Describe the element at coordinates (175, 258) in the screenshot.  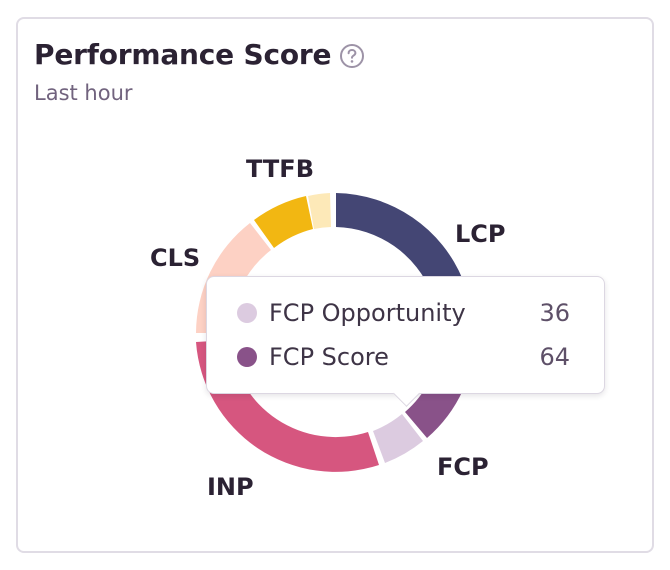
I see `chart-label-cls: CLS` at that location.